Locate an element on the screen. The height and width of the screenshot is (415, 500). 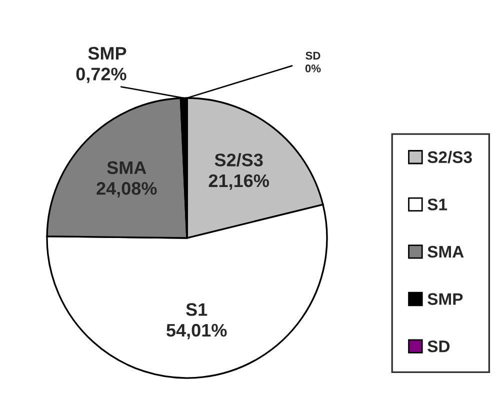
legend-label: SD is located at coordinates (439, 346).